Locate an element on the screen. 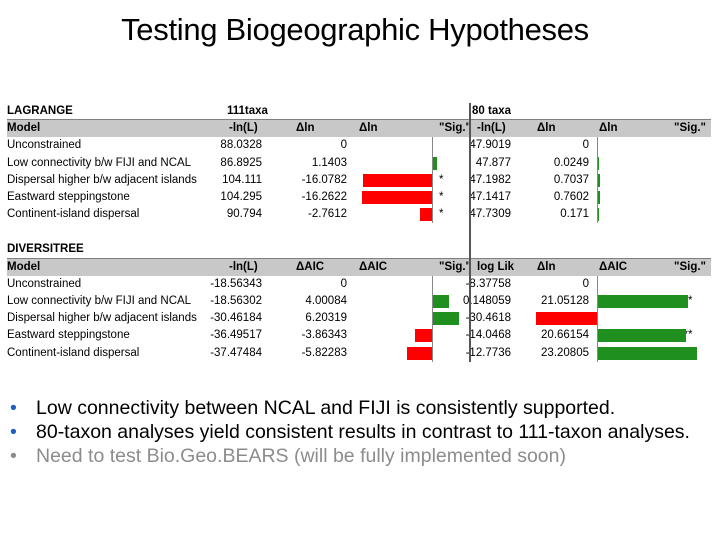 The height and width of the screenshot is (540, 720). value-cell: -30.46184 is located at coordinates (236, 318).